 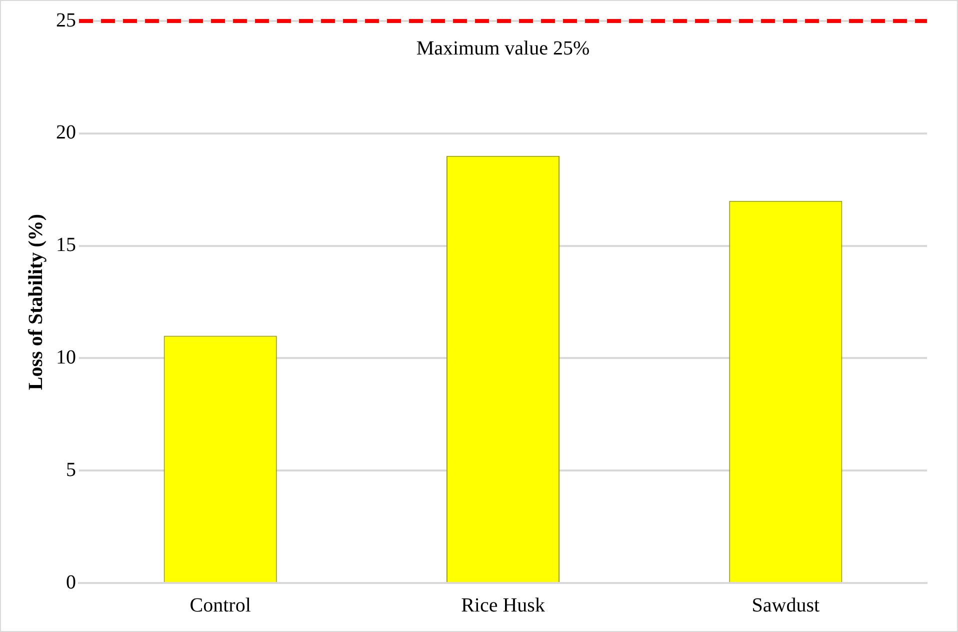 I want to click on y-tick-label: 5, so click(x=71, y=469).